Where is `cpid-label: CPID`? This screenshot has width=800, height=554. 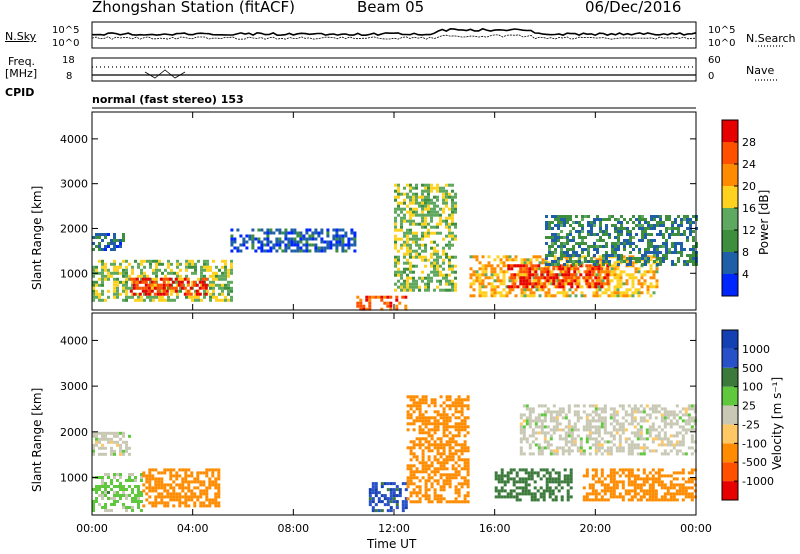 cpid-label: CPID is located at coordinates (20, 92).